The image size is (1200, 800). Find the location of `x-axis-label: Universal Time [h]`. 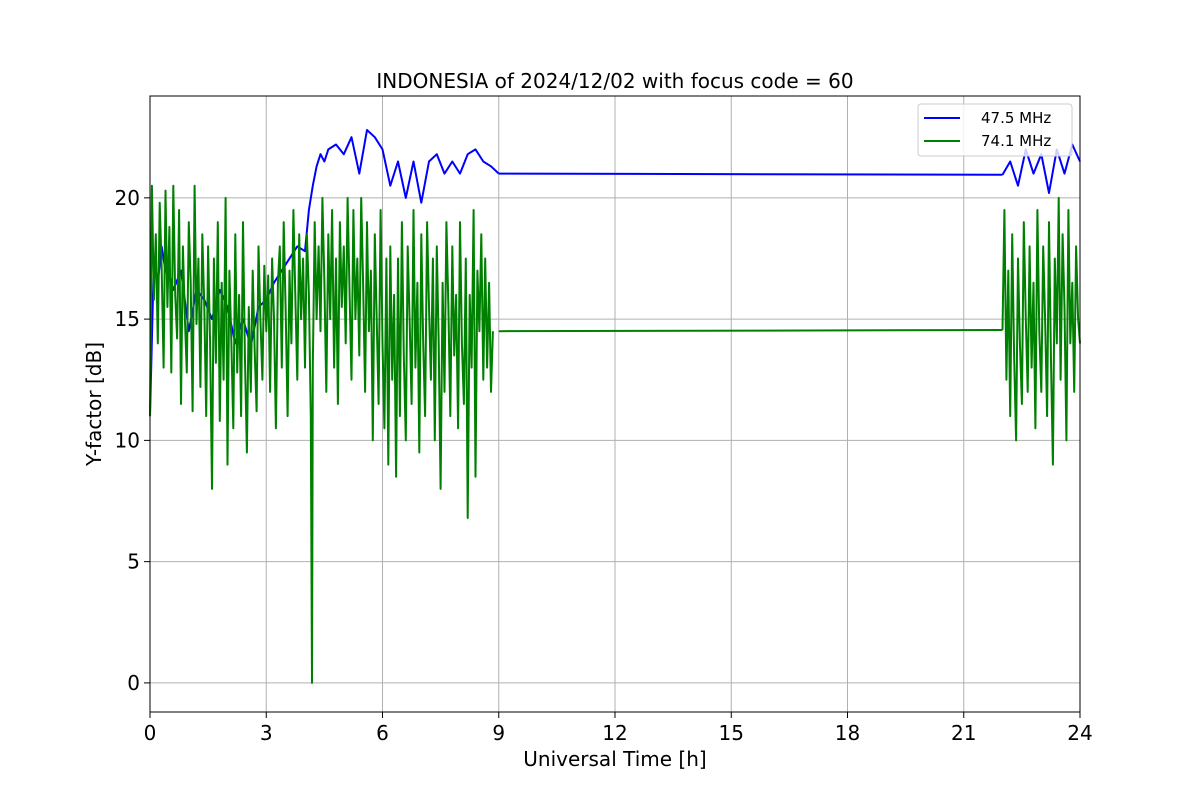

x-axis-label: Universal Time [h] is located at coordinates (614, 759).